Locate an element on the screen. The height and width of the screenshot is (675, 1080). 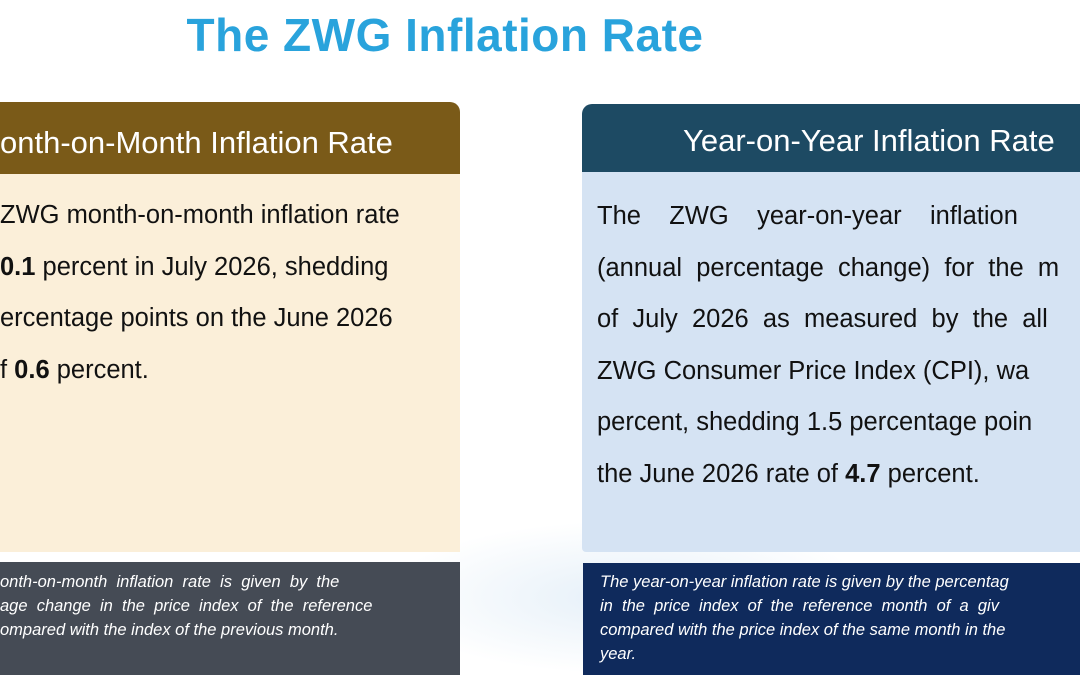
yoy-line: percent, shedding 1.5 percentage poin is located at coordinates (815, 422).